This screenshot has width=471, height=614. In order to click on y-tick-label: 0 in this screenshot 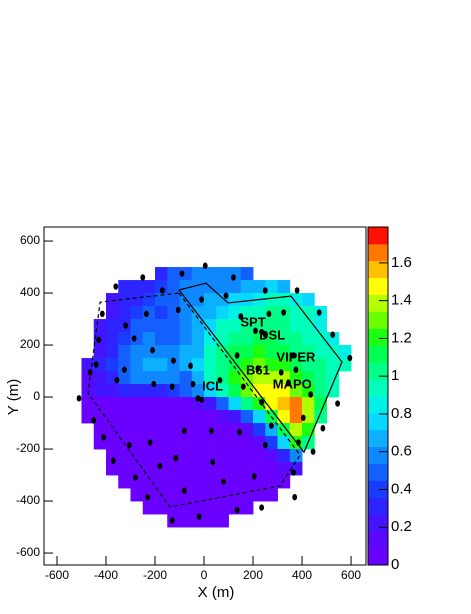, I will do `click(36, 396)`.